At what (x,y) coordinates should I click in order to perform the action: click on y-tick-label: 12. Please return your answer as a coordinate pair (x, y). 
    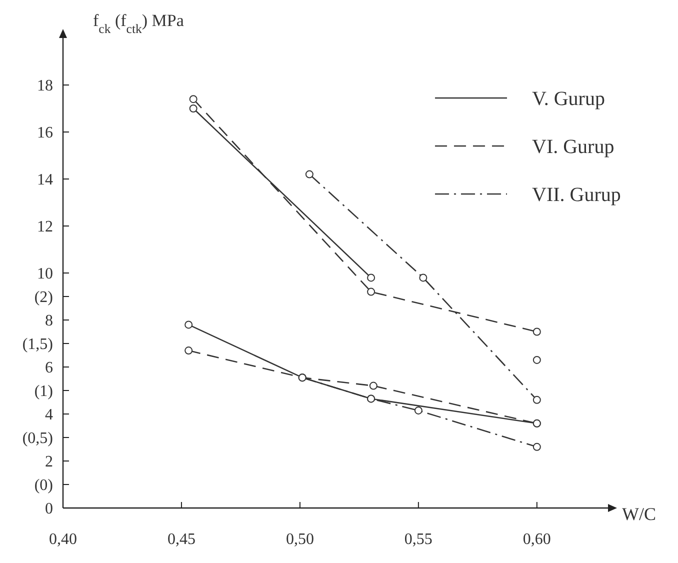
    Looking at the image, I should click on (45, 227).